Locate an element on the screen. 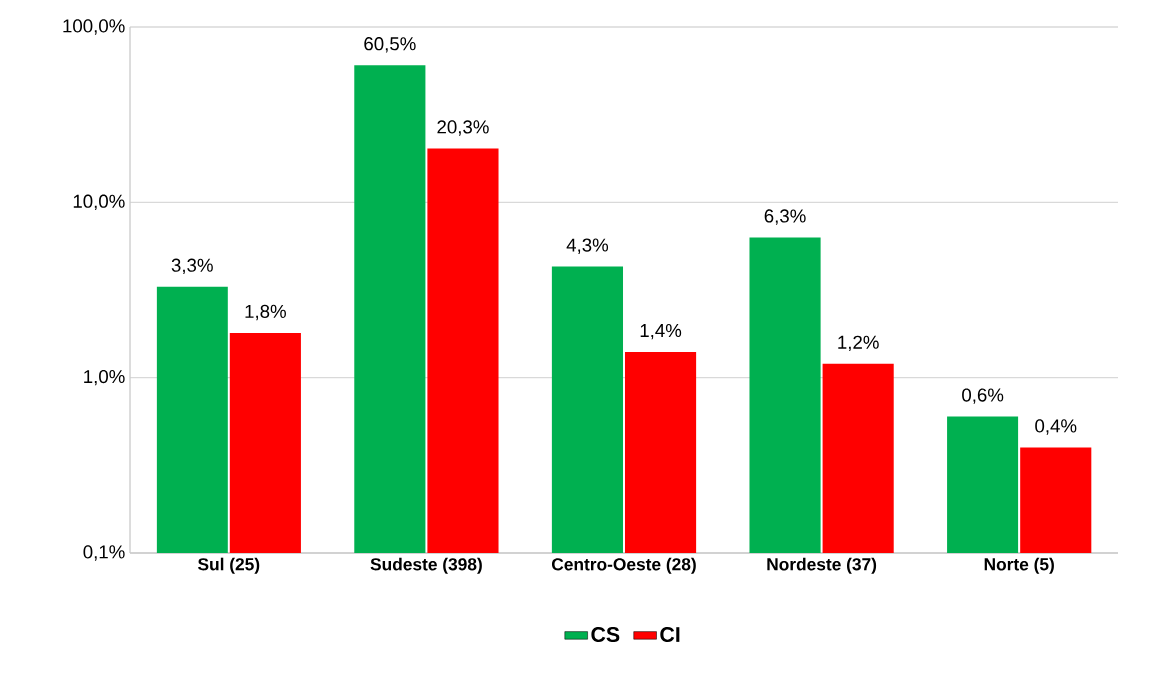 The width and height of the screenshot is (1150, 678). data-label: 0,4% is located at coordinates (1056, 427).